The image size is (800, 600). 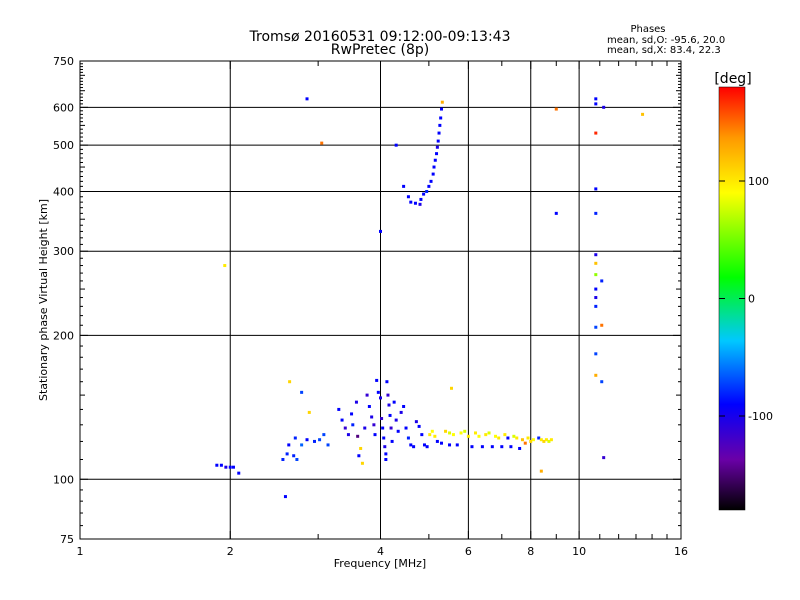 What do you see at coordinates (380, 551) in the screenshot?
I see `x-tick-label: 4` at bounding box center [380, 551].